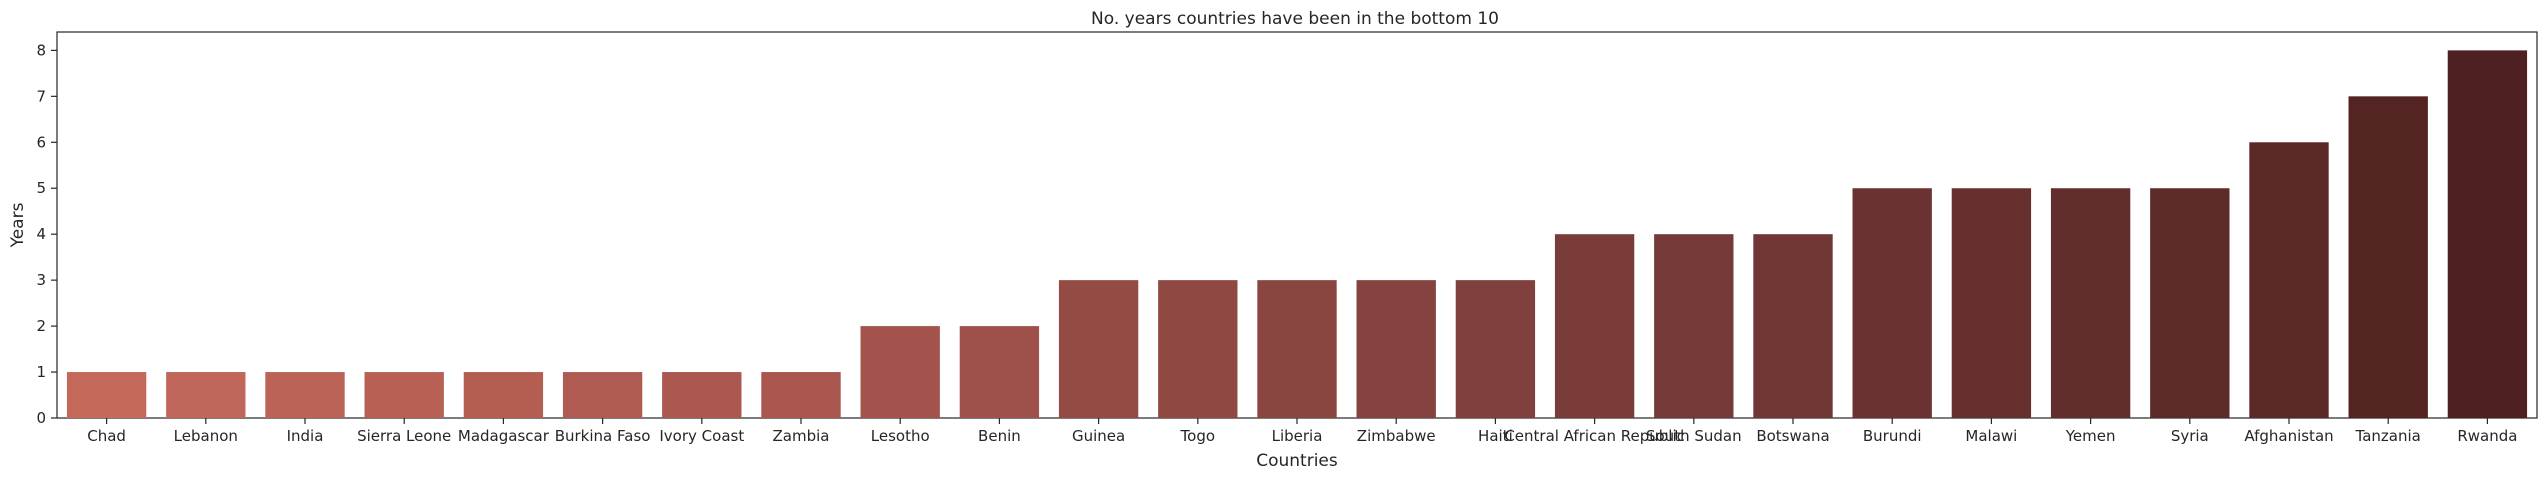 The image size is (2546, 479). What do you see at coordinates (702, 395) in the screenshot?
I see `bar-ivory-coast` at bounding box center [702, 395].